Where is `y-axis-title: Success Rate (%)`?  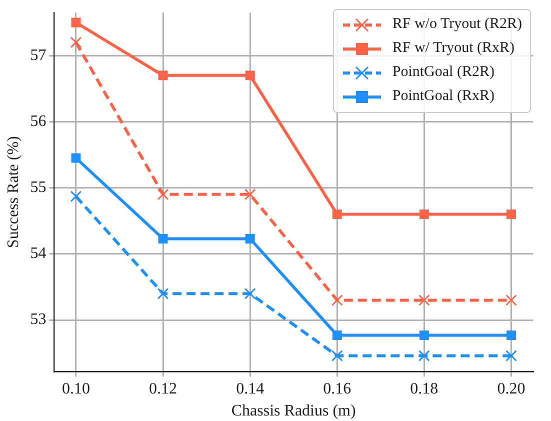
y-axis-title: Success Rate (%) is located at coordinates (13, 192).